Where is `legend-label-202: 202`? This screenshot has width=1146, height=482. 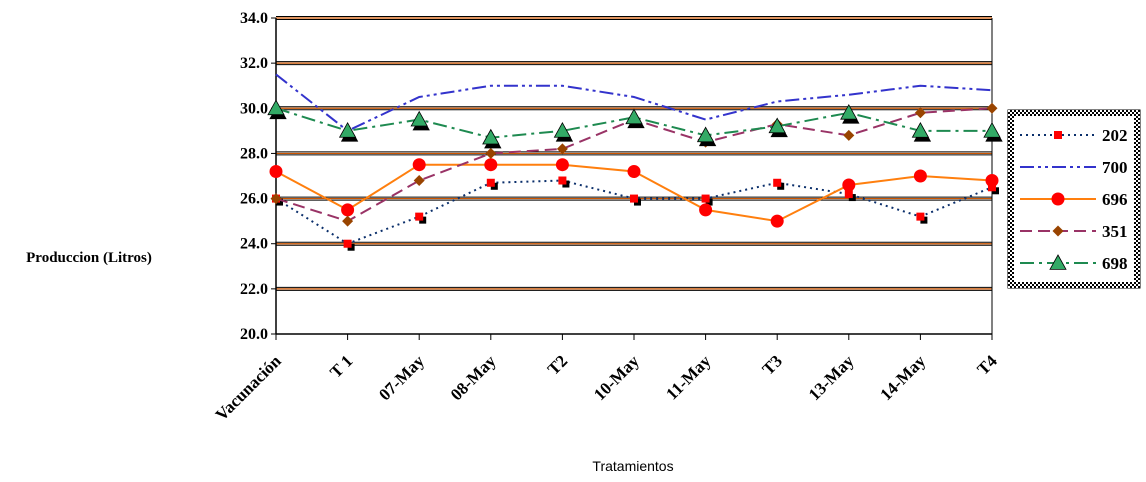
legend-label-202: 202 is located at coordinates (1115, 135).